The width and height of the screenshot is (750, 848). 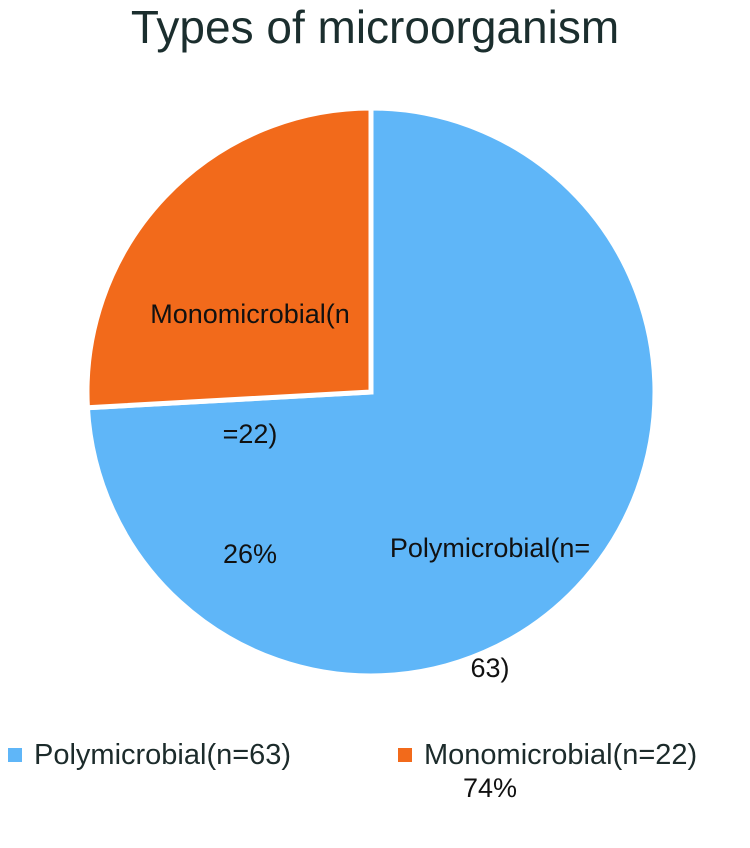 I want to click on slice-label-monomicrobial-line2: =22), so click(x=250, y=434).